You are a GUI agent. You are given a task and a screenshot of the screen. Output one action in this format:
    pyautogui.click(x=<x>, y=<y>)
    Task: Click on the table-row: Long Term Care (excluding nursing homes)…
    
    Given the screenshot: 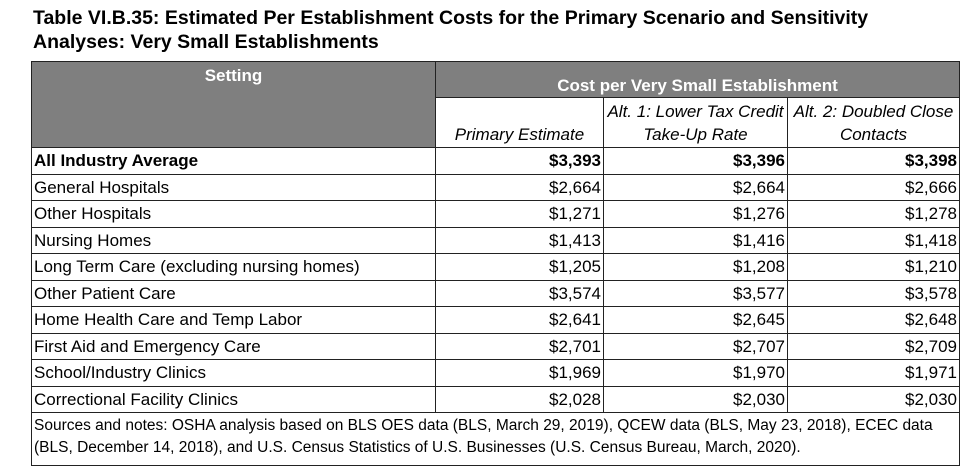 What is the action you would take?
    pyautogui.click(x=495, y=267)
    